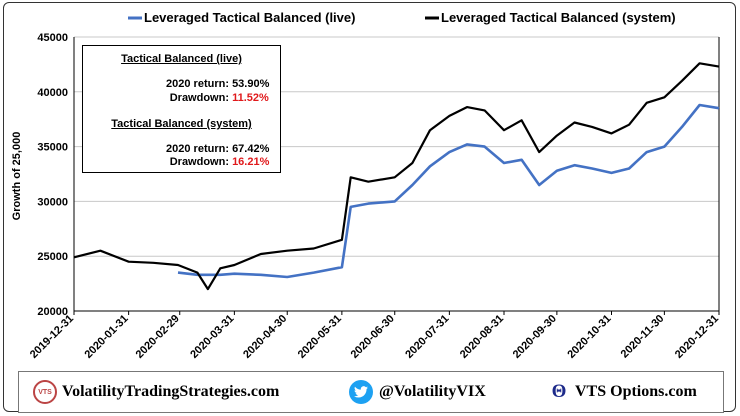 Image resolution: width=740 pixels, height=416 pixels. What do you see at coordinates (199, 98) in the screenshot?
I see `live-drawdown-label: Drawdown:` at bounding box center [199, 98].